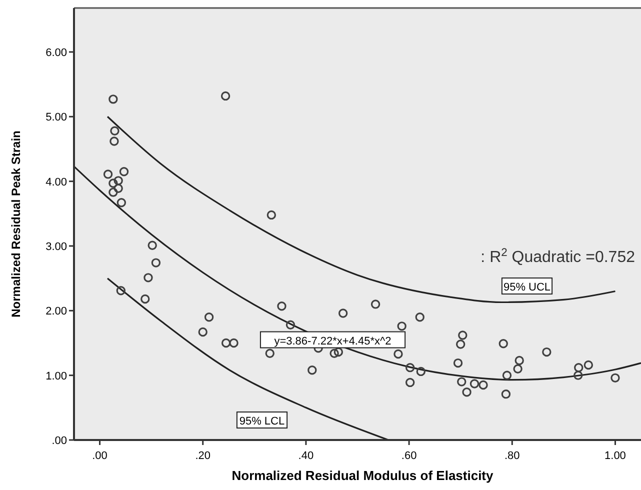 The height and width of the screenshot is (490, 641). What do you see at coordinates (615, 456) in the screenshot?
I see `x-tick-label: 1.00` at bounding box center [615, 456].